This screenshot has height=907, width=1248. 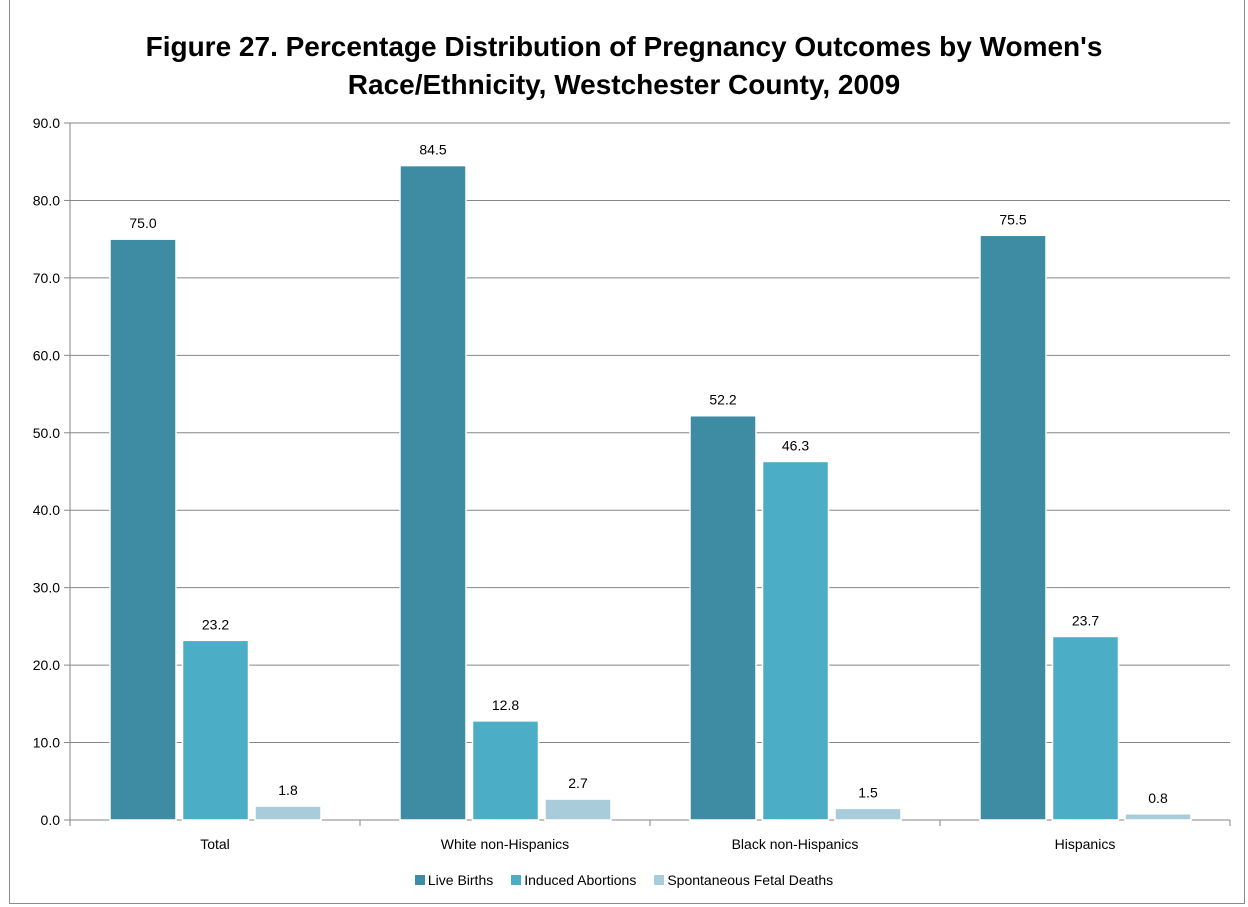 What do you see at coordinates (142, 223) in the screenshot?
I see `data-label: 75.0` at bounding box center [142, 223].